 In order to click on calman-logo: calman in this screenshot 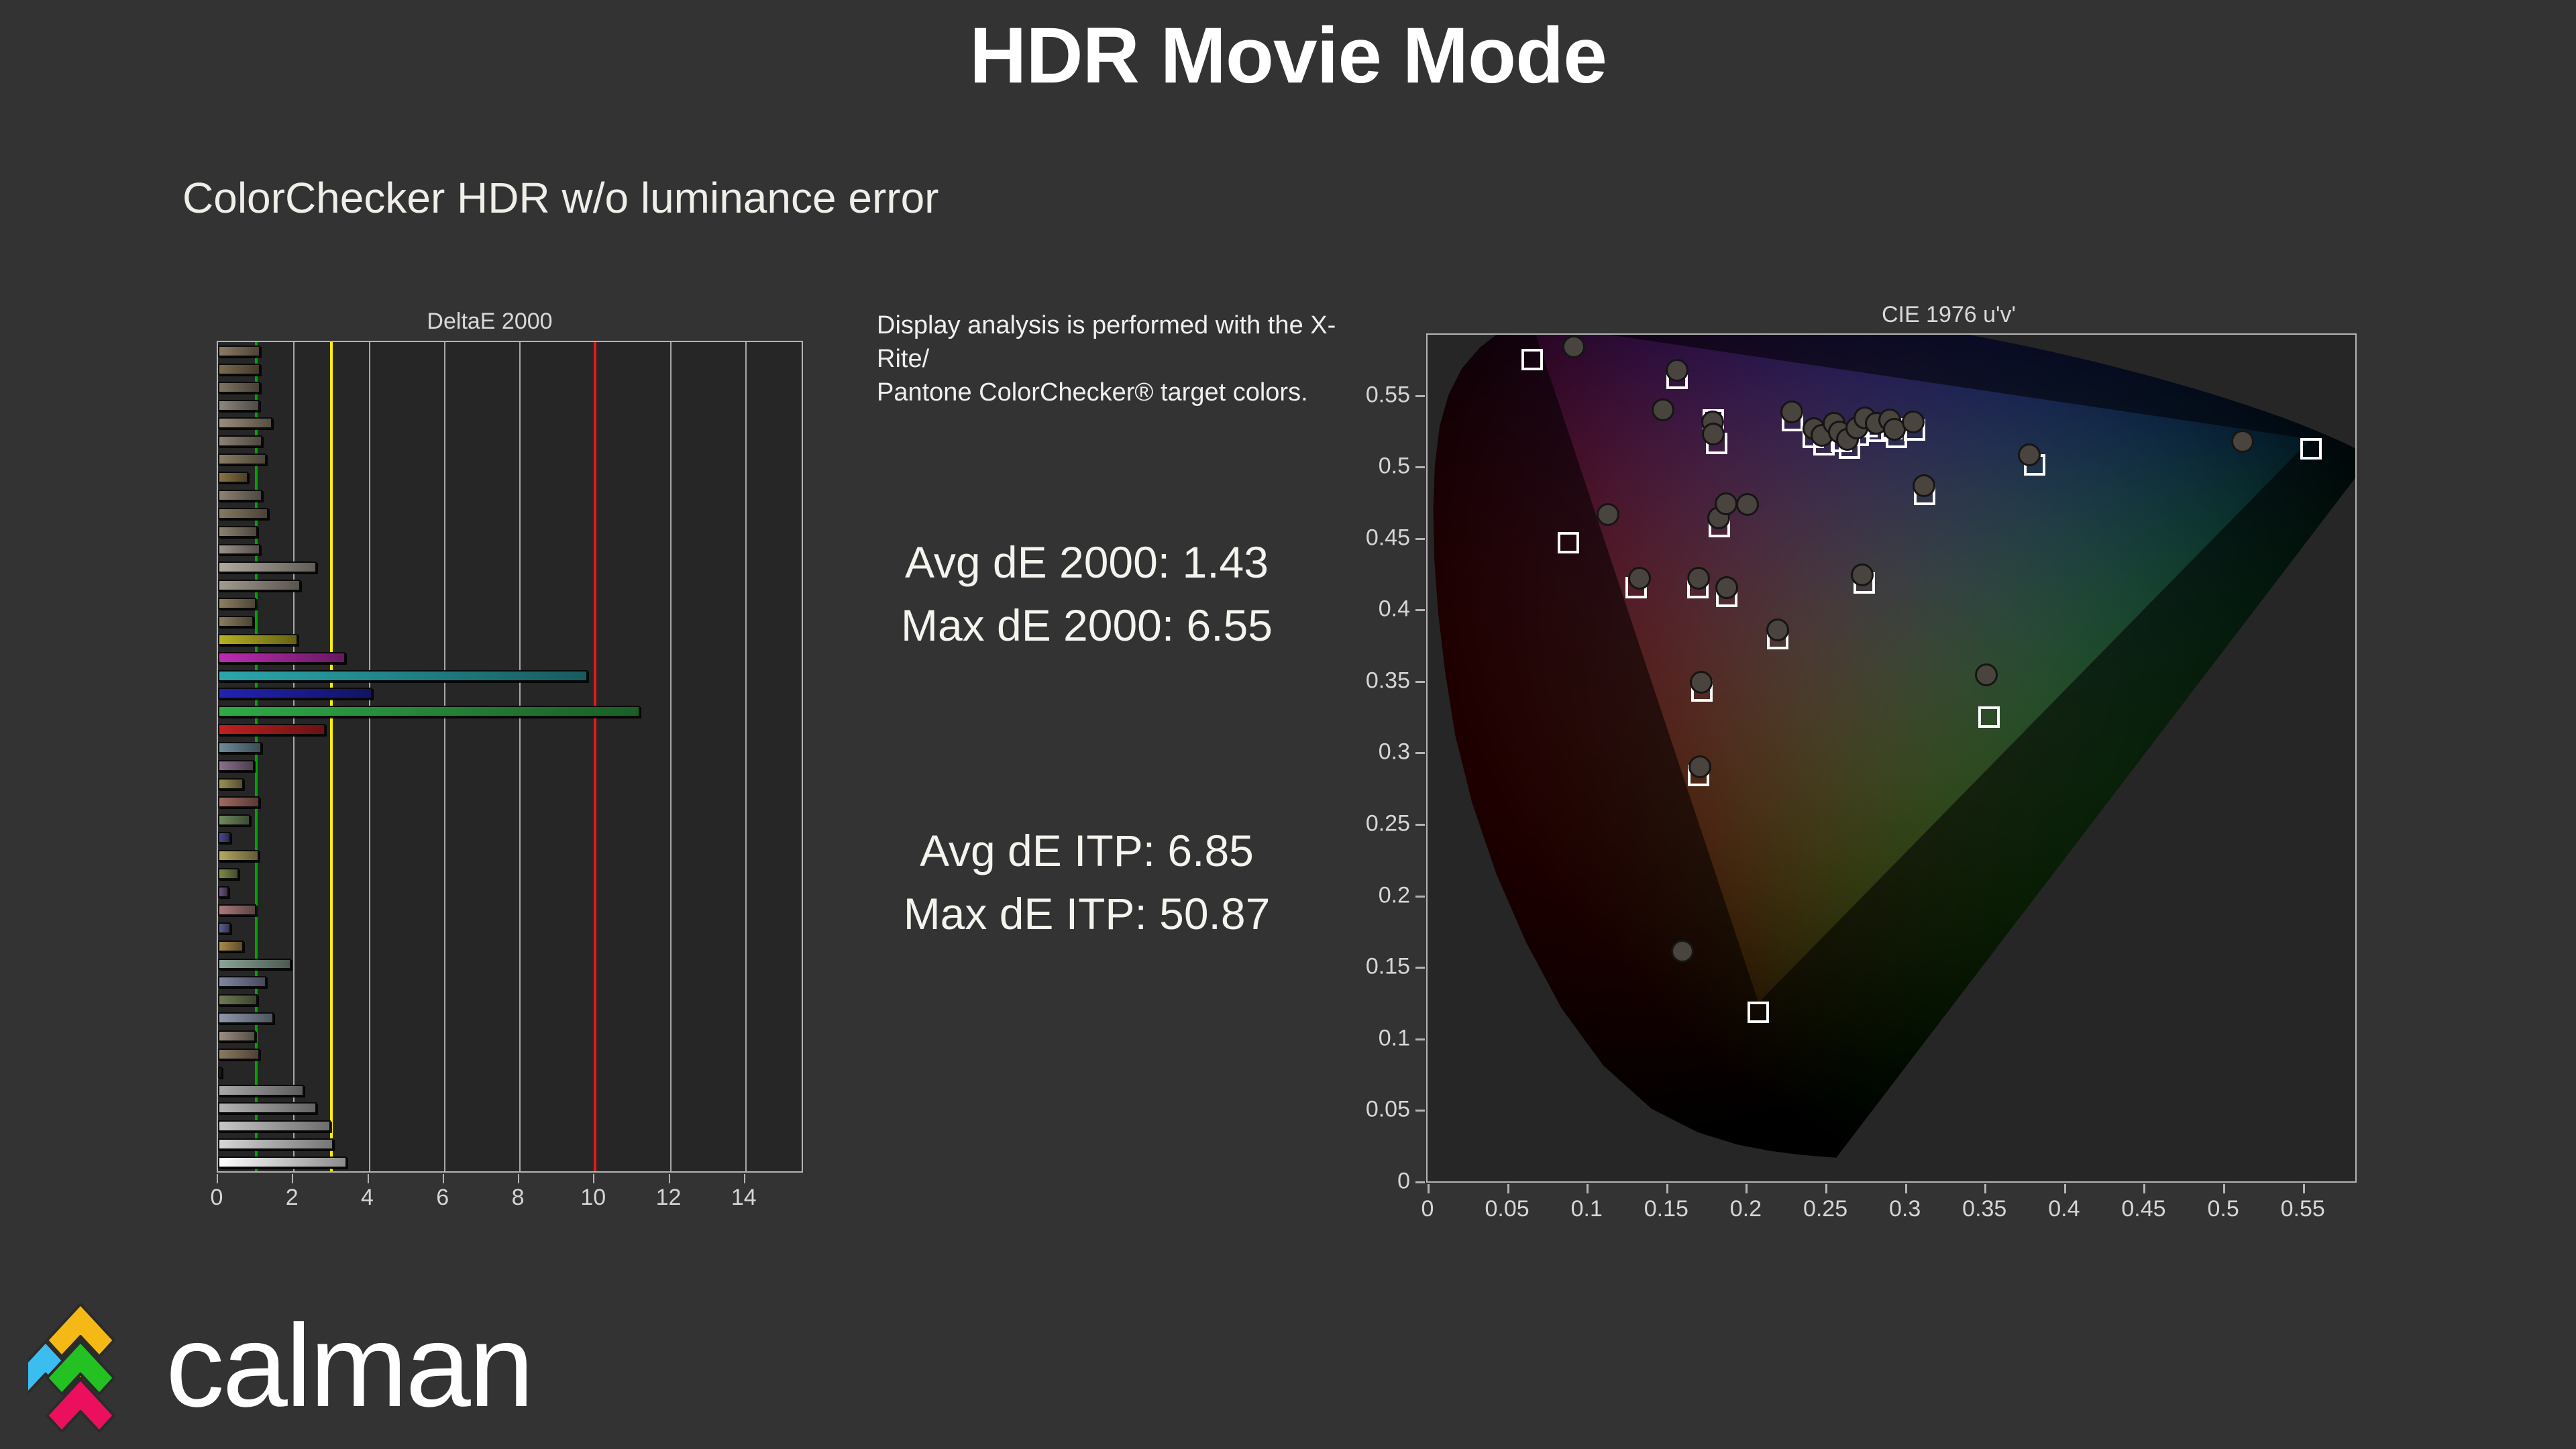, I will do `click(350, 1363)`.